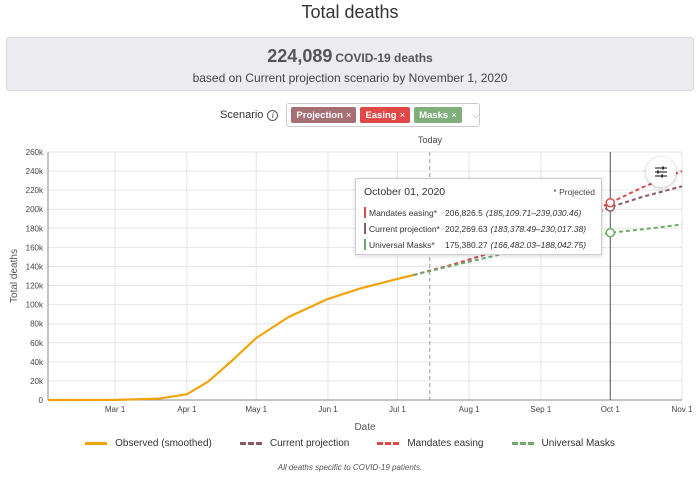  Describe the element at coordinates (538, 228) in the screenshot. I see `tooltip-ci: (183,378.49–230,017.38)` at that location.